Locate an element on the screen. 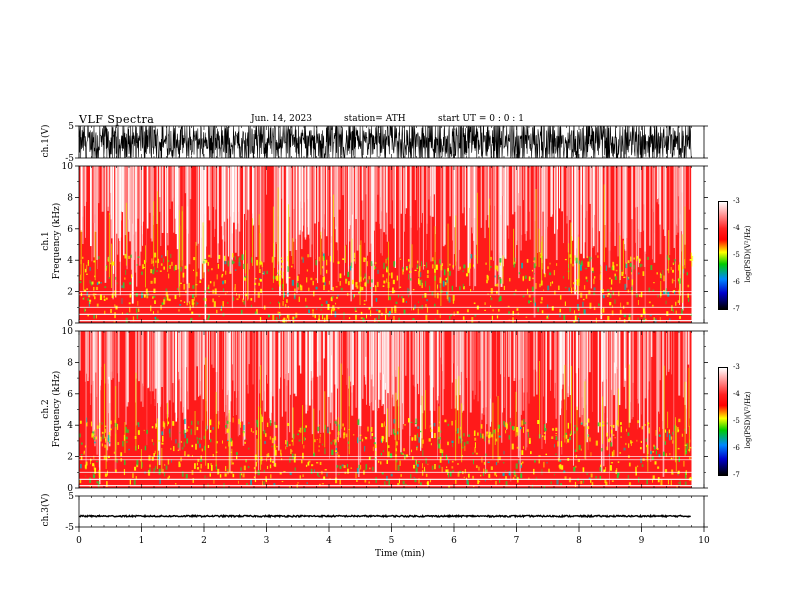  x-tick-label: 1 is located at coordinates (142, 541).